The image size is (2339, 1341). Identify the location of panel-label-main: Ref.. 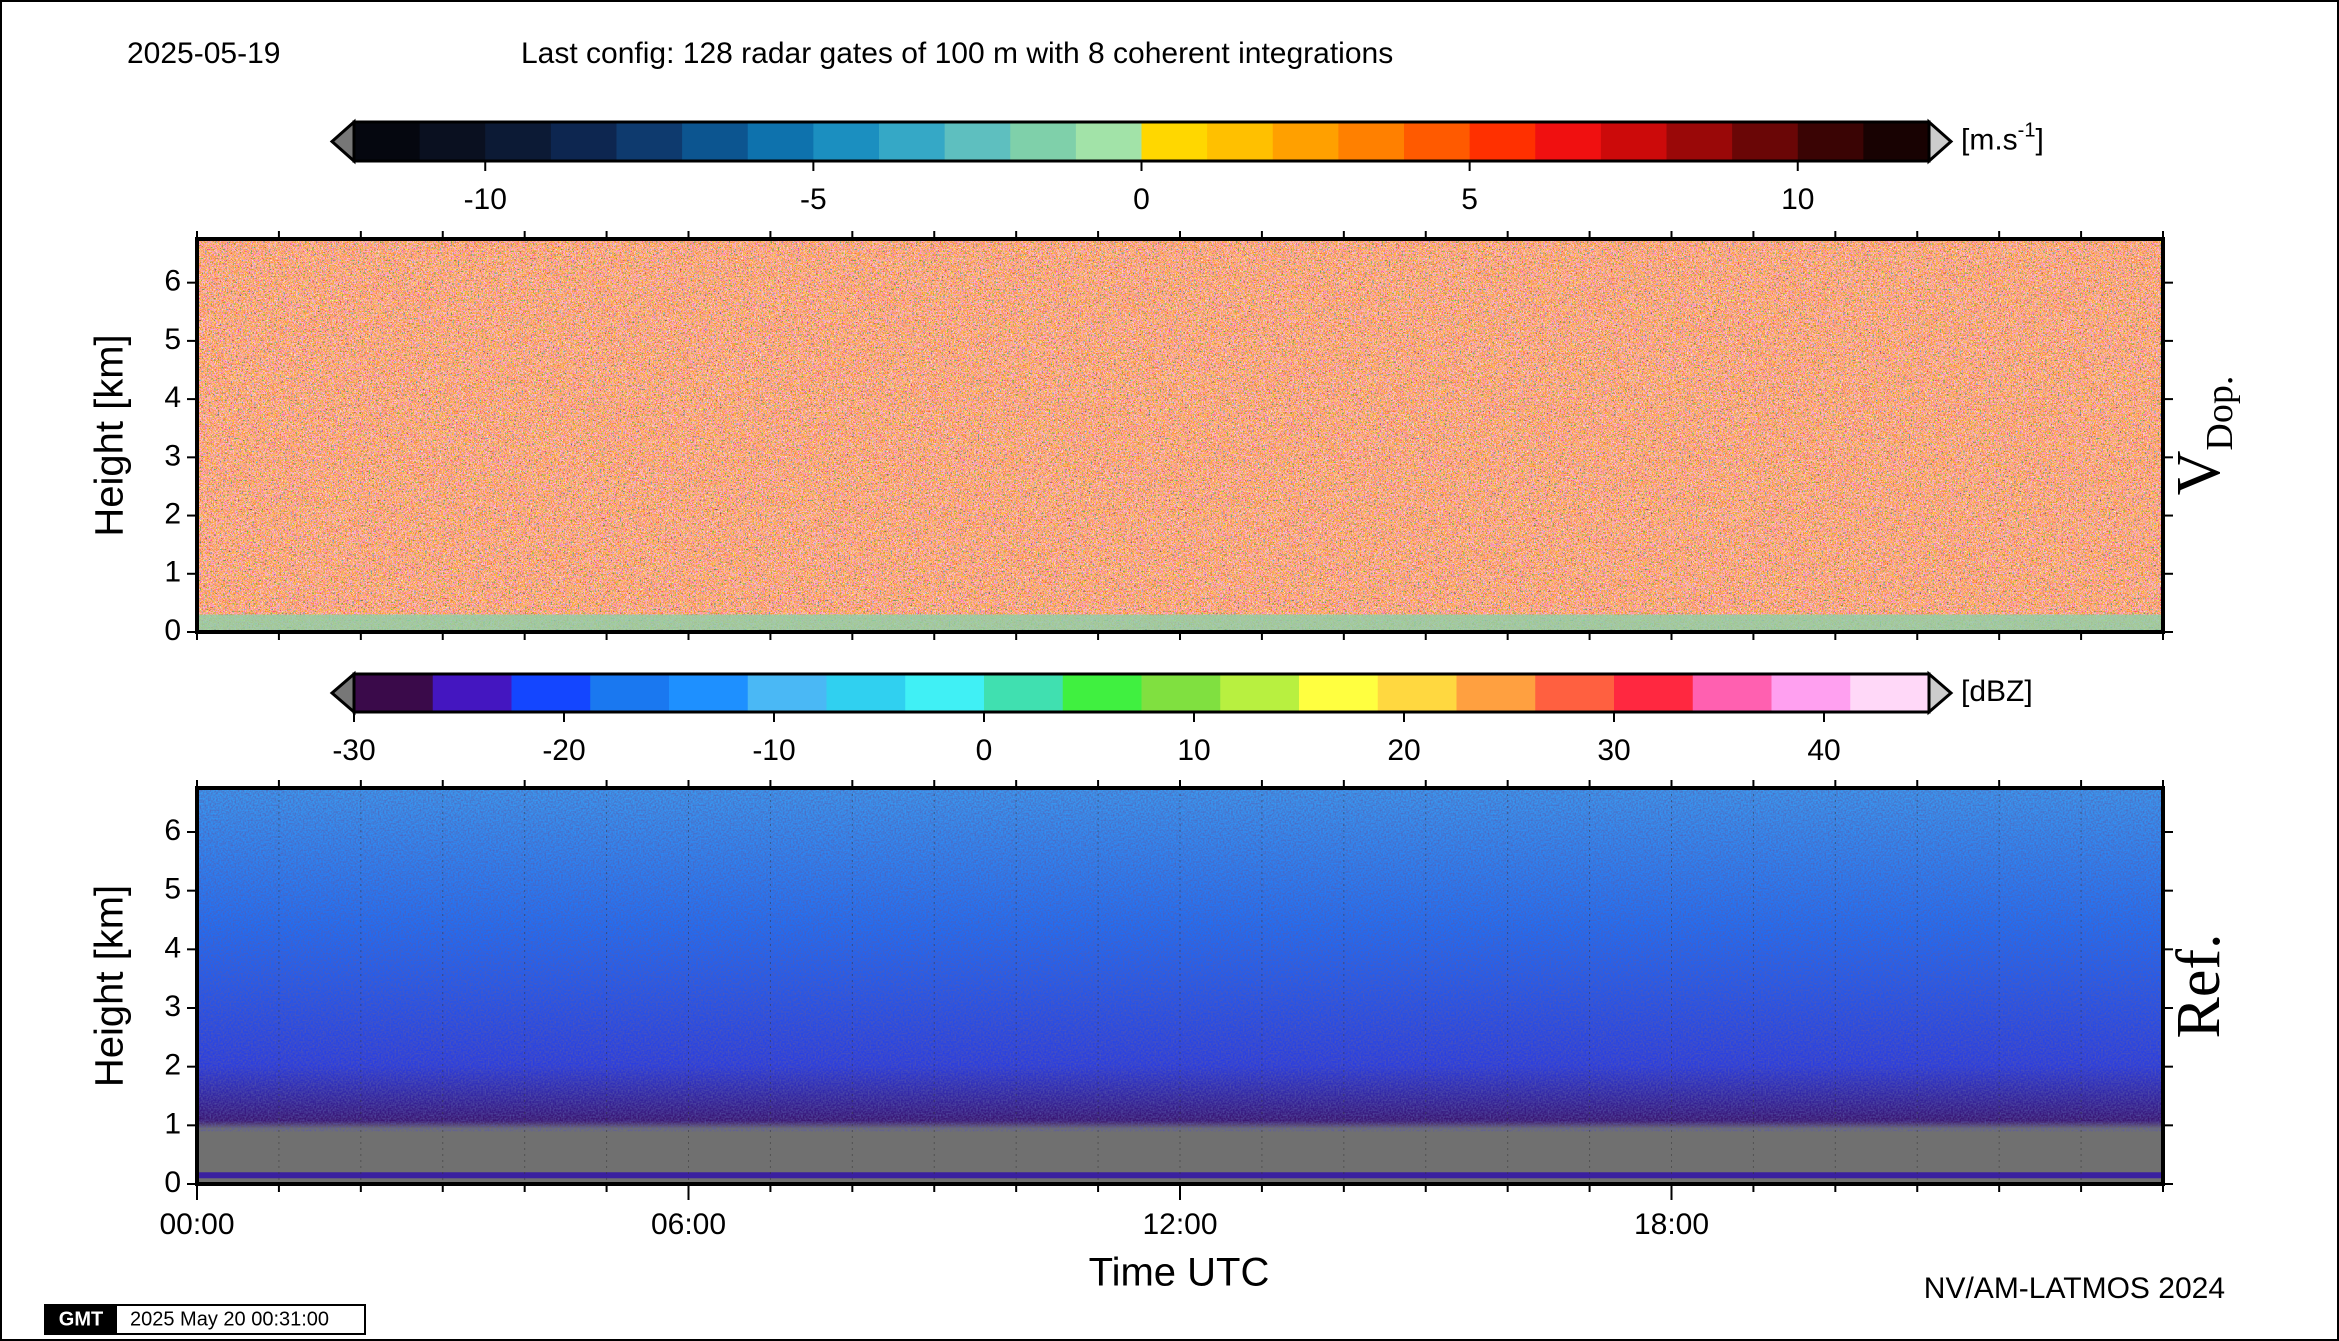
(2199, 985).